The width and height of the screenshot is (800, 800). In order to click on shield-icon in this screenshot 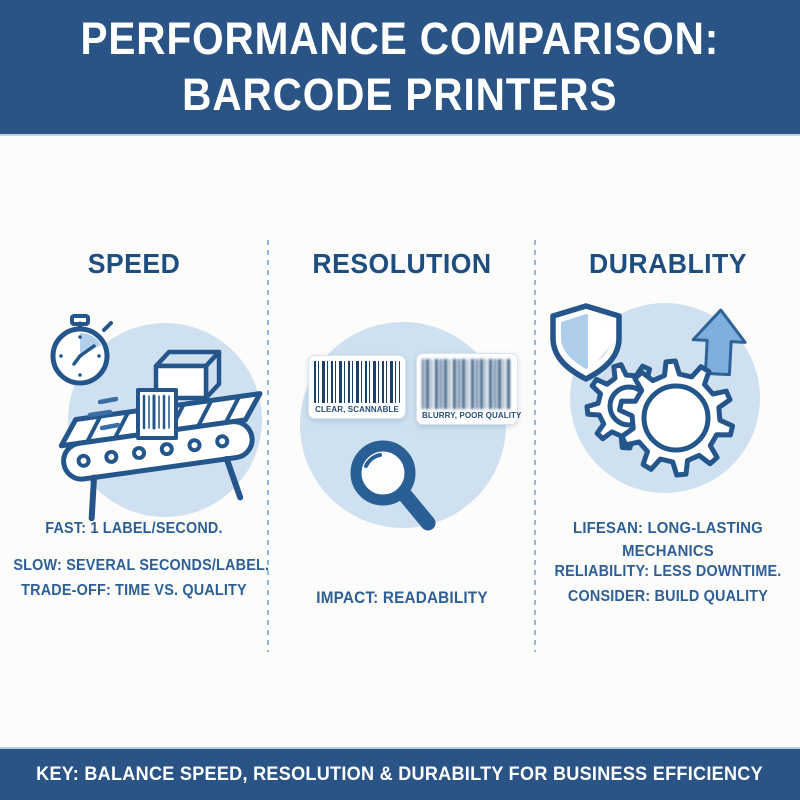, I will do `click(586, 342)`.